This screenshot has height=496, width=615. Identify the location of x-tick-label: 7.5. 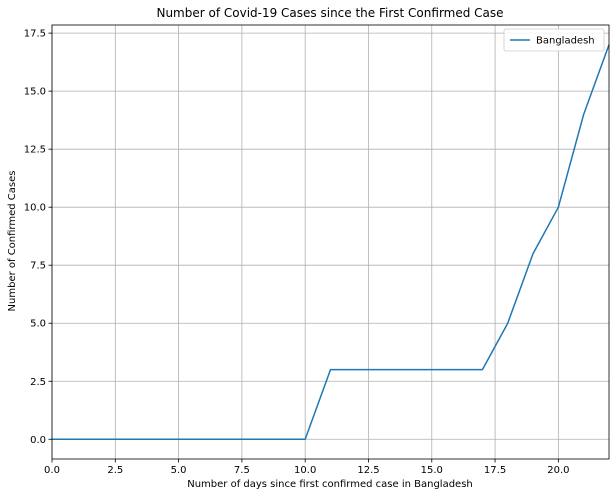
(242, 470).